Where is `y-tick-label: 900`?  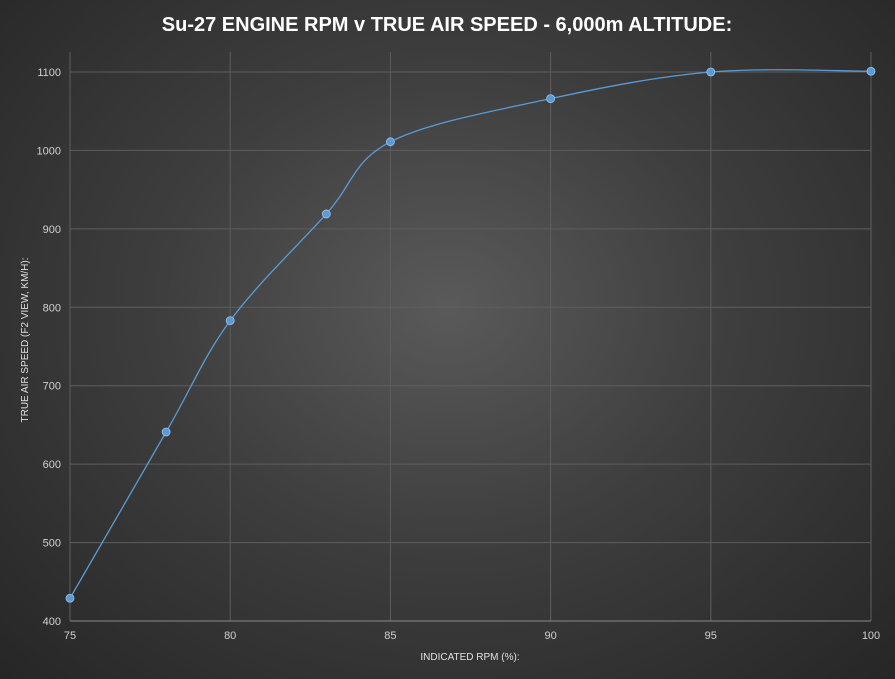 y-tick-label: 900 is located at coordinates (52, 230).